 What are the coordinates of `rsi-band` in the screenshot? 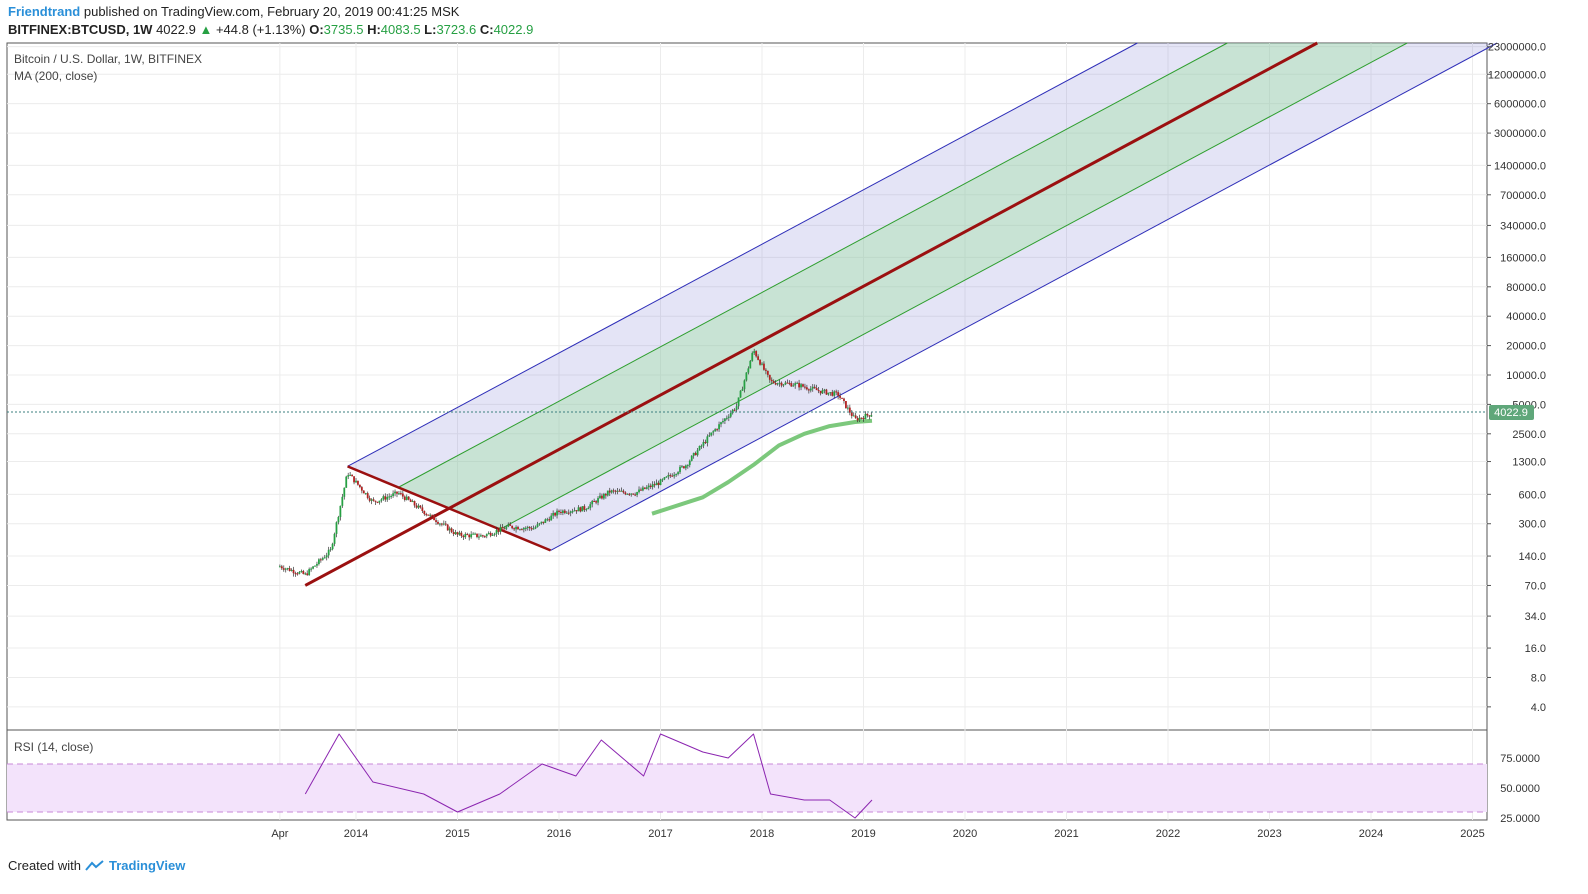 It's located at (747, 788).